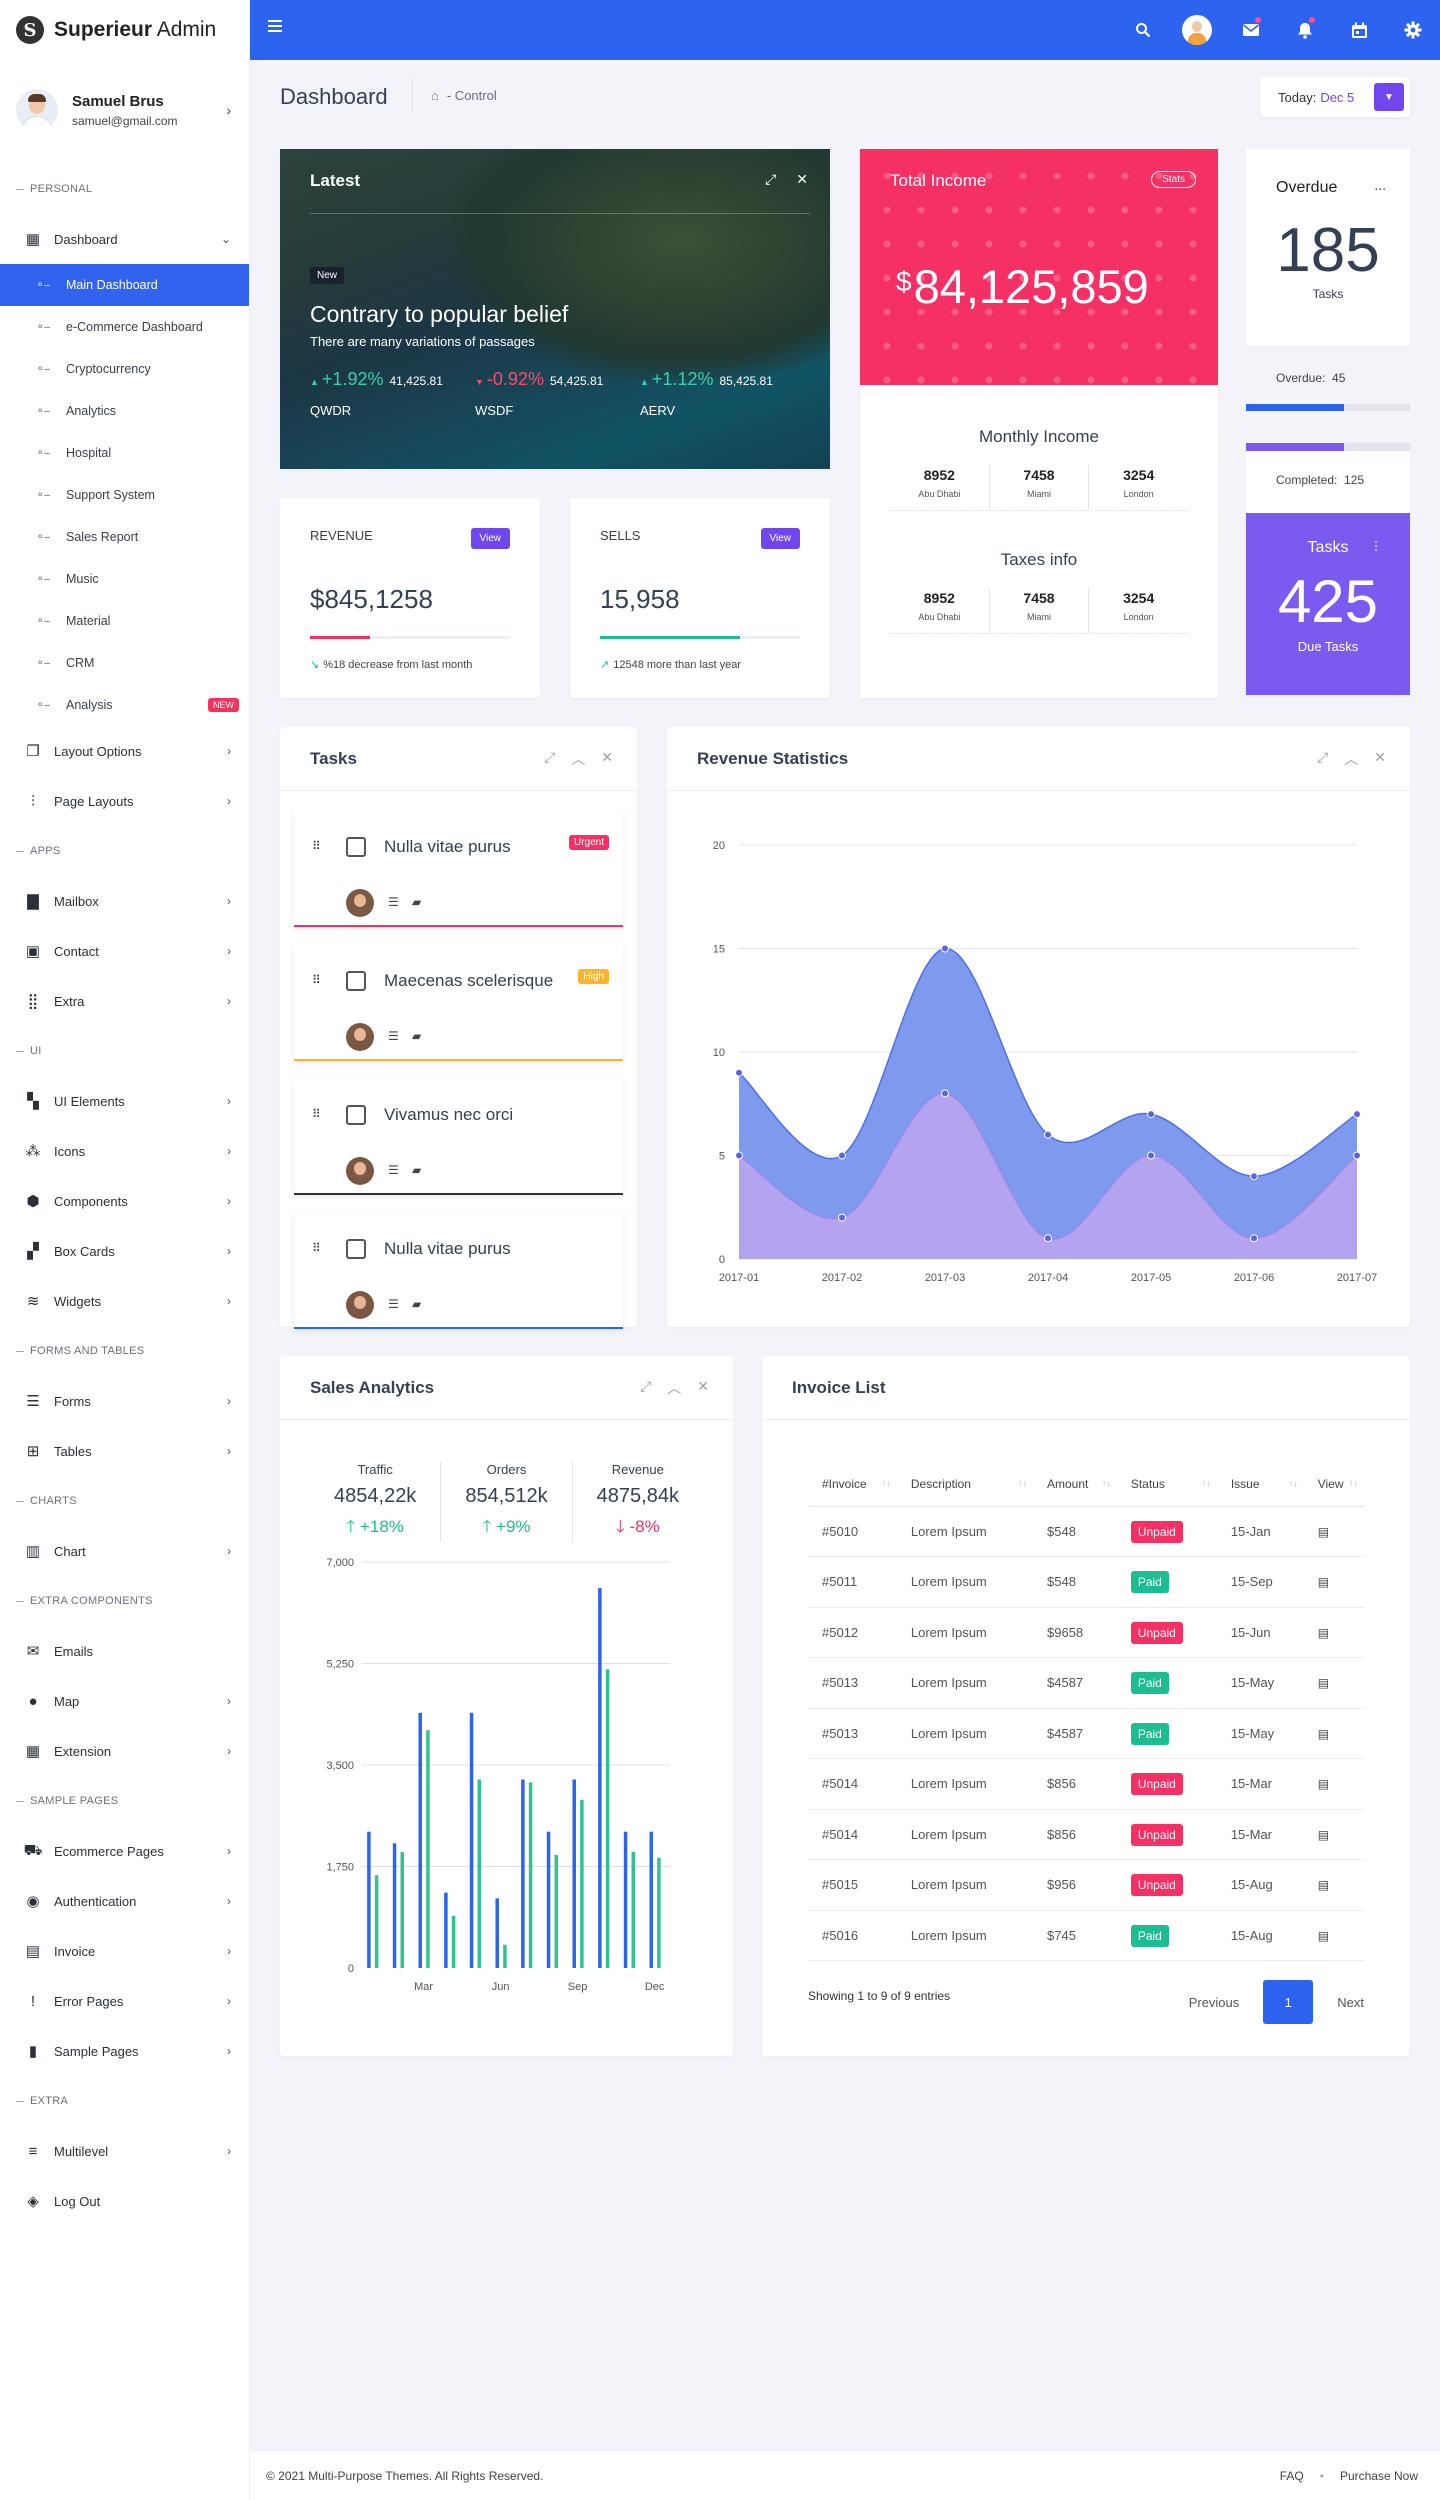  Describe the element at coordinates (124, 537) in the screenshot. I see `sidebar-subitem-sales-report: ⚬‒ Sales Report` at that location.